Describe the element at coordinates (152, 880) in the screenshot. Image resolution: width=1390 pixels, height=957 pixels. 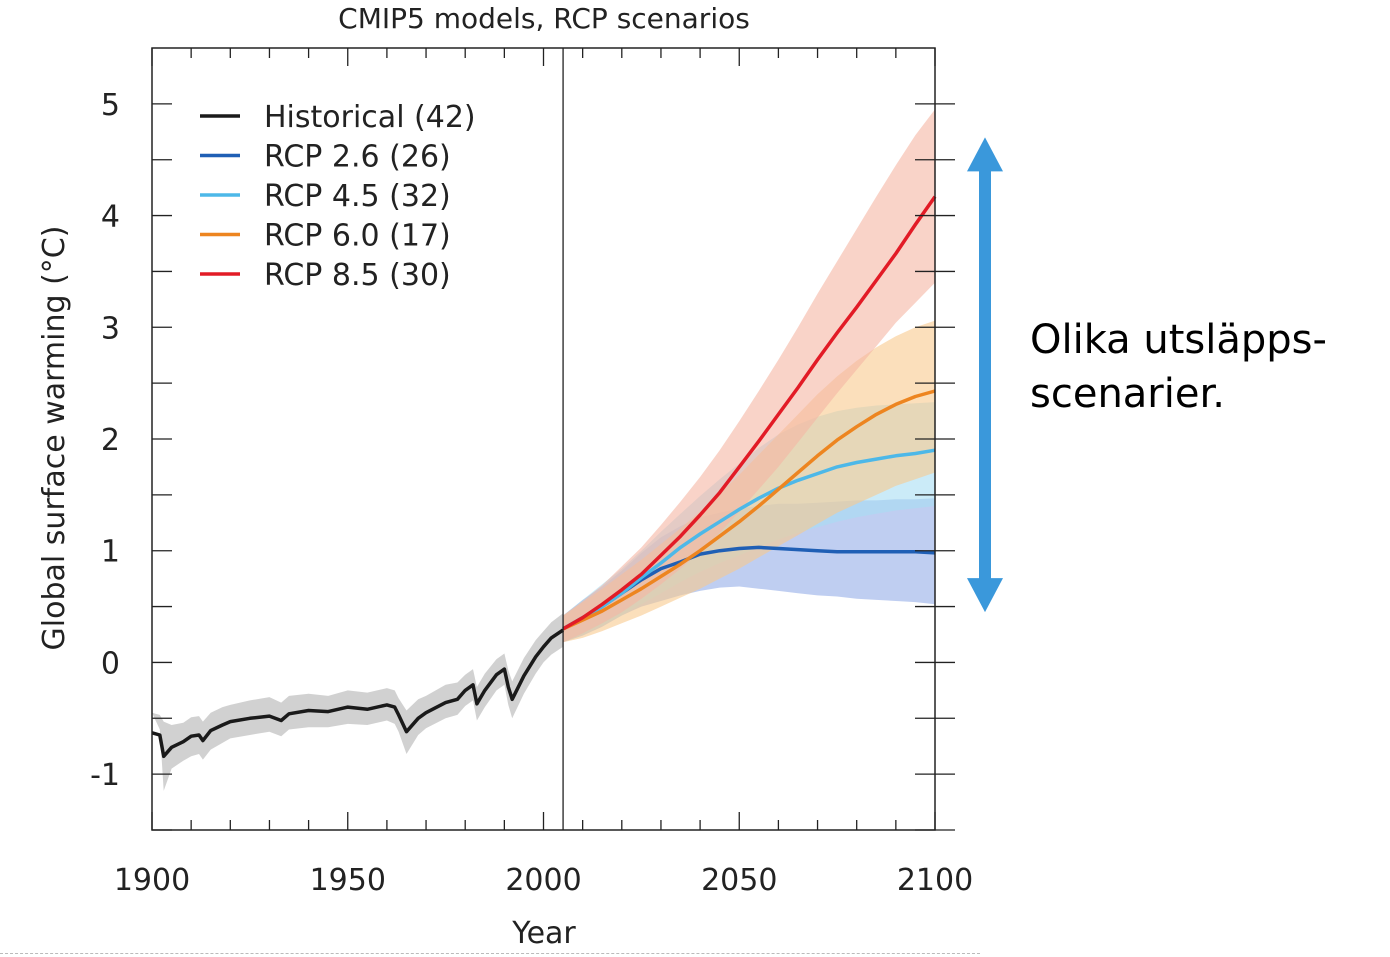
I see `x-tick-label: 1900` at that location.